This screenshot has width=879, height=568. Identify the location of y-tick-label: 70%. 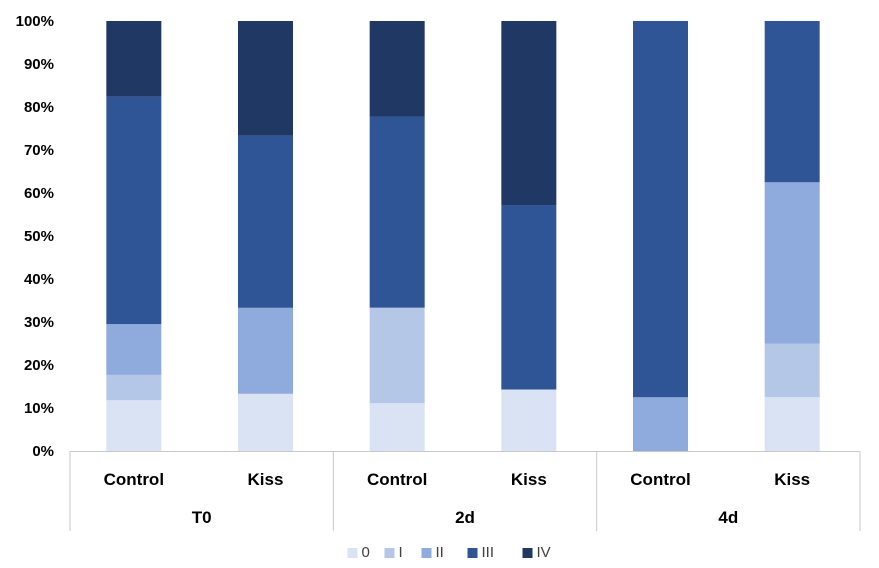
(39, 150).